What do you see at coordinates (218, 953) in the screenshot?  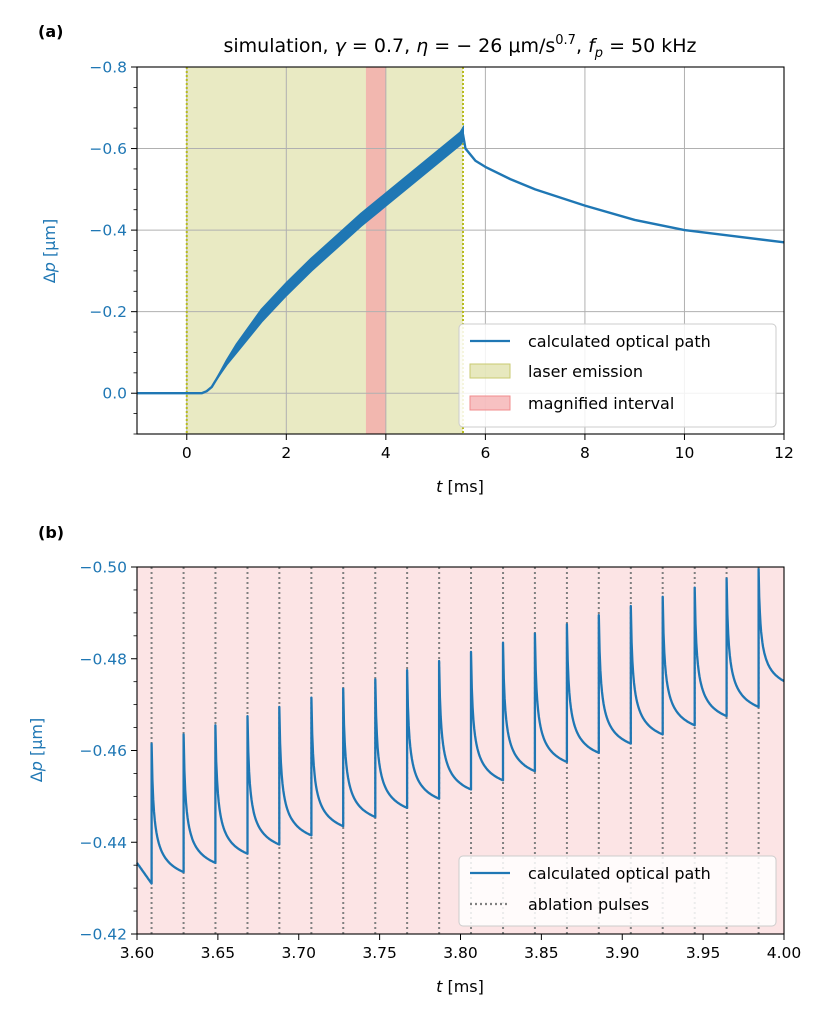 I see `x-tick-label: 3.65` at bounding box center [218, 953].